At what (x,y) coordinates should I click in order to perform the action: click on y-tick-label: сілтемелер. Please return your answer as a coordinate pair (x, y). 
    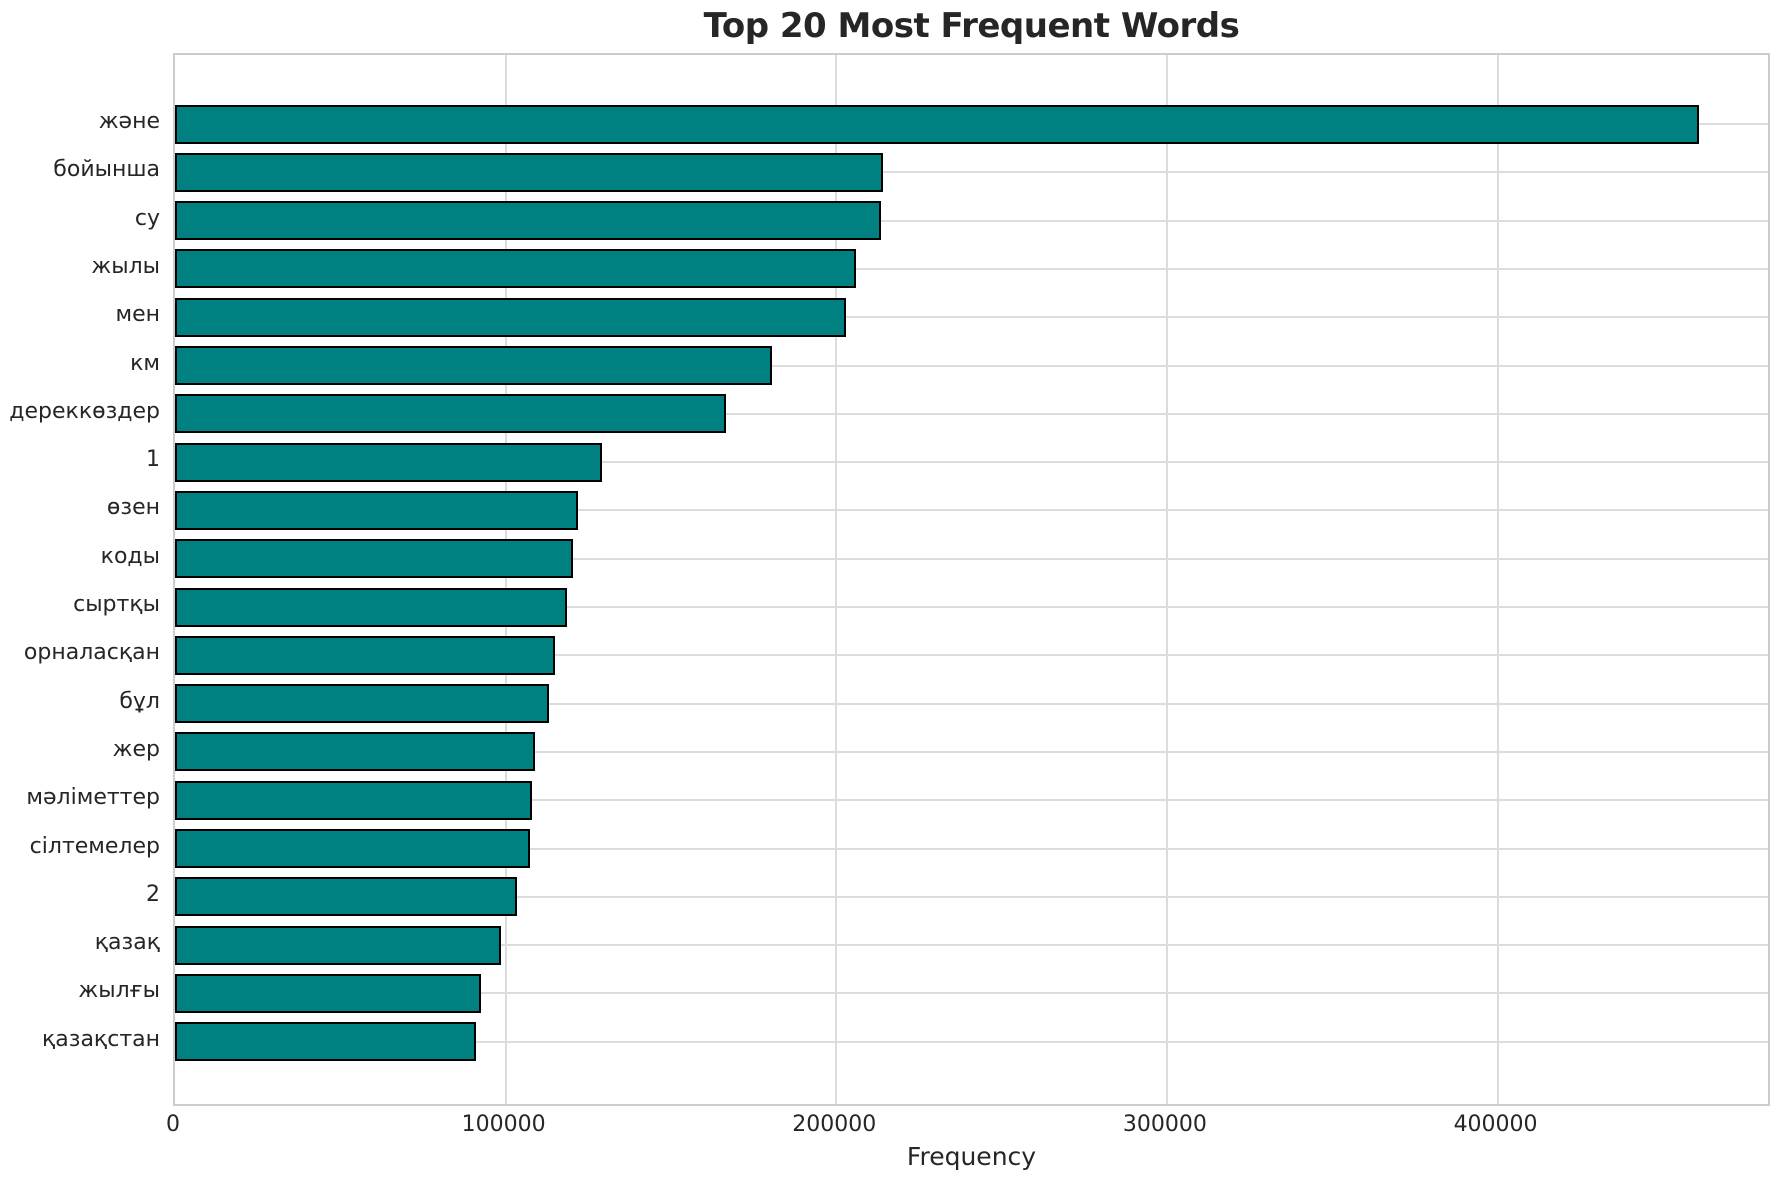
    Looking at the image, I should click on (94, 846).